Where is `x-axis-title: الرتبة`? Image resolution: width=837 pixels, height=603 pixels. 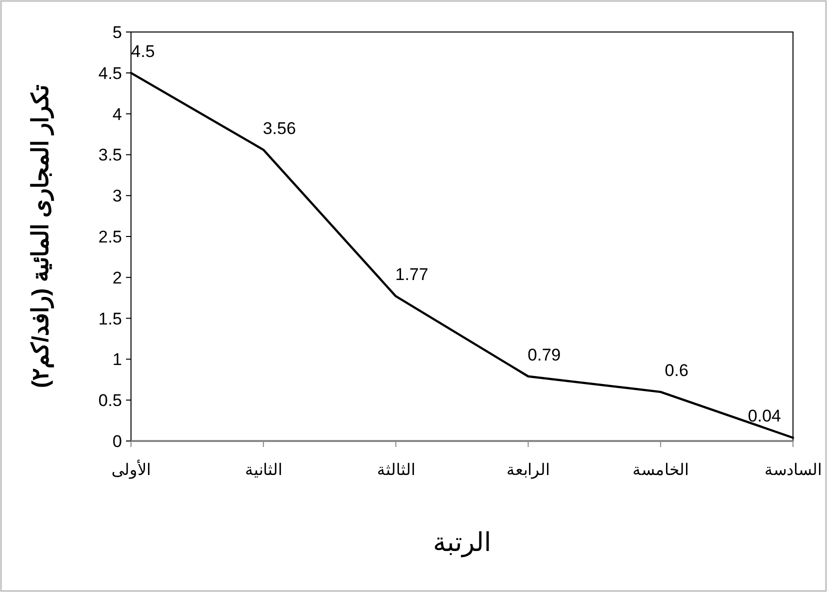
x-axis-title: الرتبة is located at coordinates (462, 542).